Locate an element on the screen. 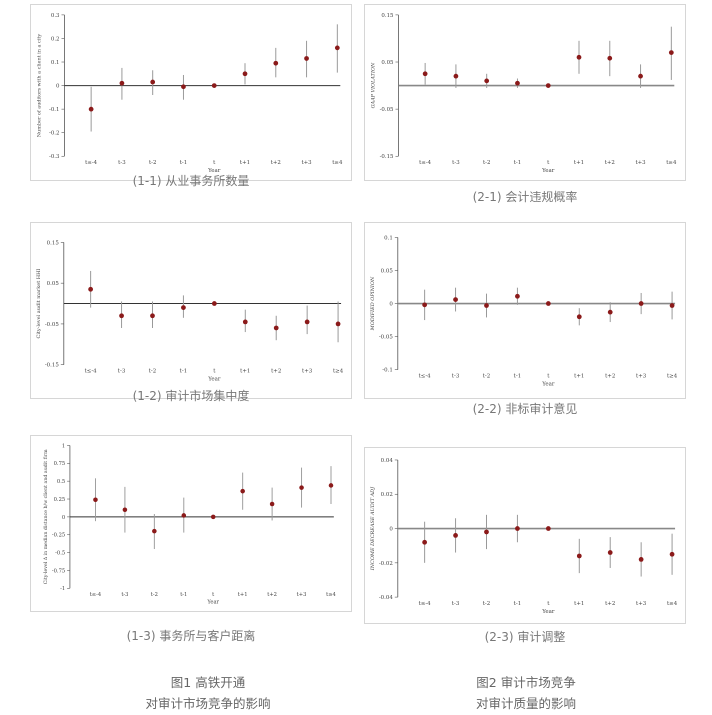 The height and width of the screenshot is (715, 712). y-tick-label: -0.15 is located at coordinates (52, 366).